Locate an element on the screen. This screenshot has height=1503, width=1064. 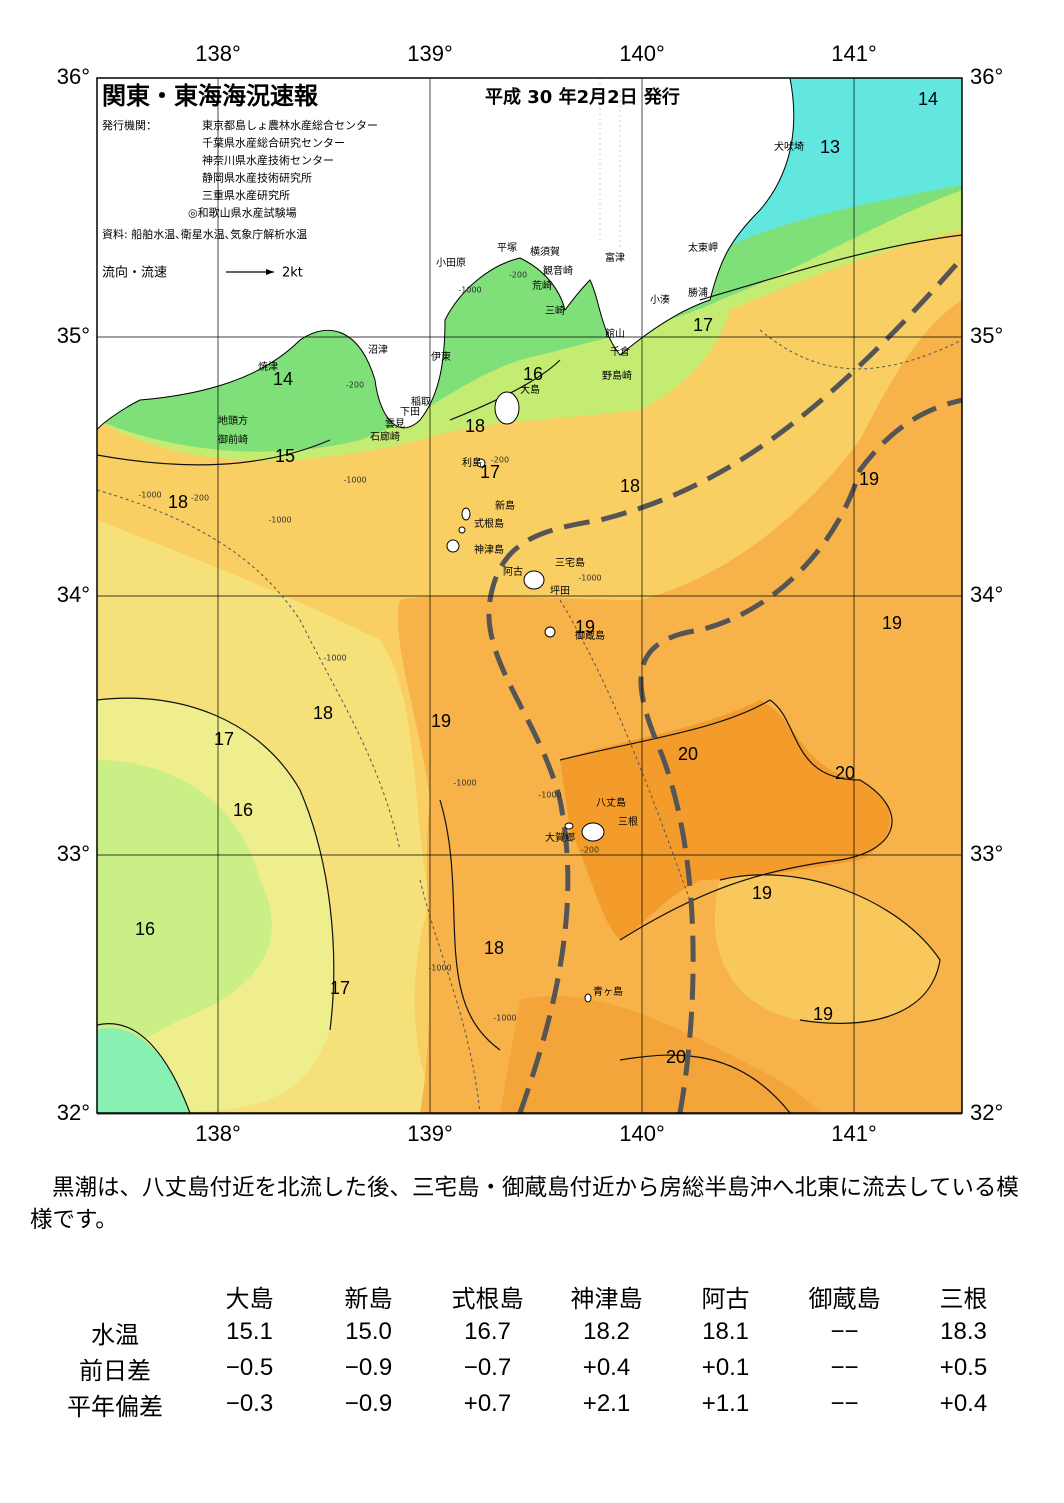
place-name: 千倉 is located at coordinates (620, 351).